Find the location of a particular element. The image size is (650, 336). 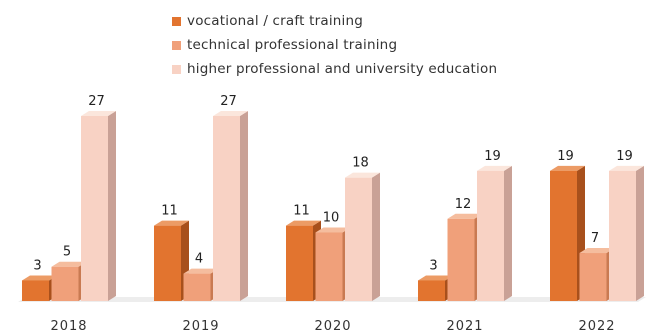

data-label-2019-series-0: 11 is located at coordinates (169, 211).